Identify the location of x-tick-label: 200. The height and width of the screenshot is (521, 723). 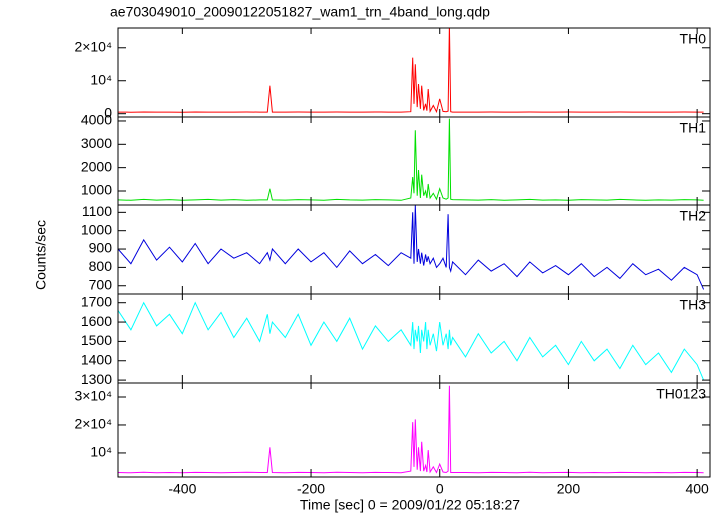
(569, 489).